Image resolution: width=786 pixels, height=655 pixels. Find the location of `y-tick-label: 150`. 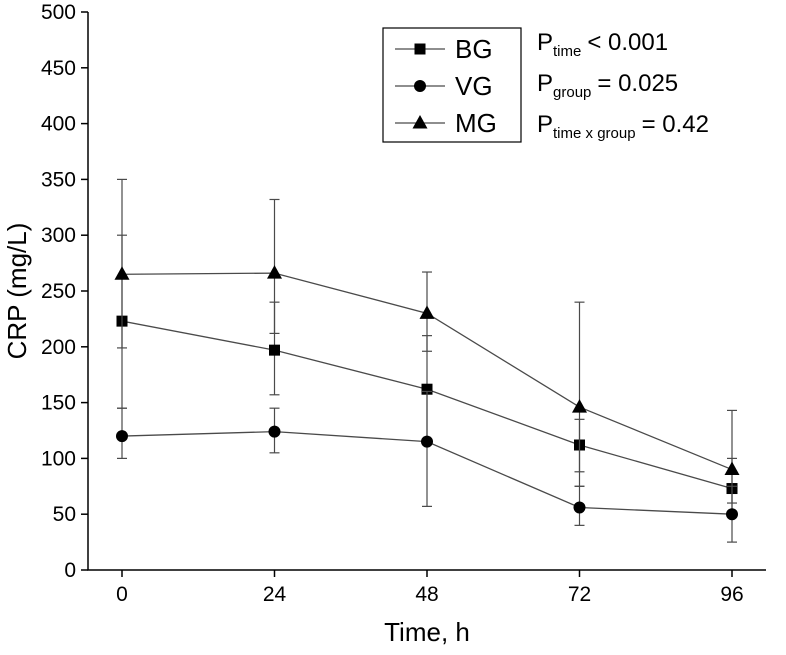

y-tick-label: 150 is located at coordinates (58, 403).